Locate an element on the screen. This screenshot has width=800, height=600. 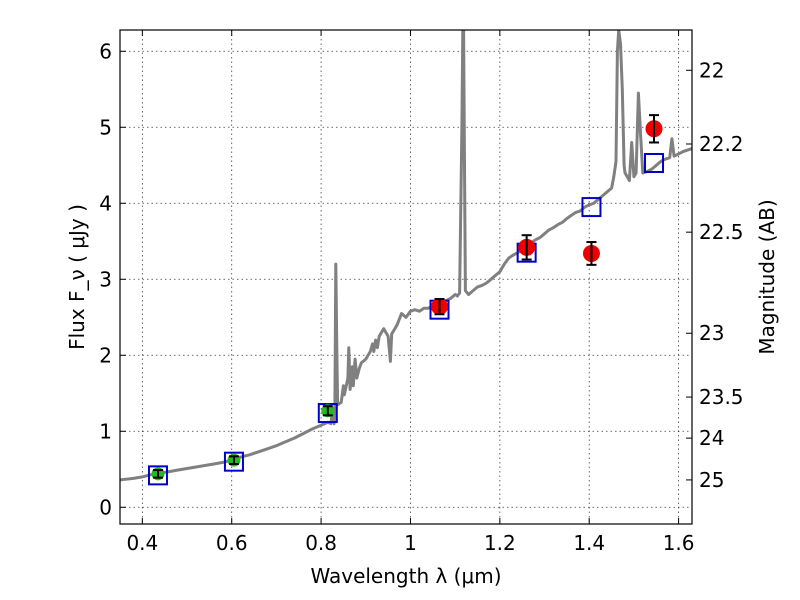
right-axis-label: Magnitude (AB) is located at coordinates (767, 276).